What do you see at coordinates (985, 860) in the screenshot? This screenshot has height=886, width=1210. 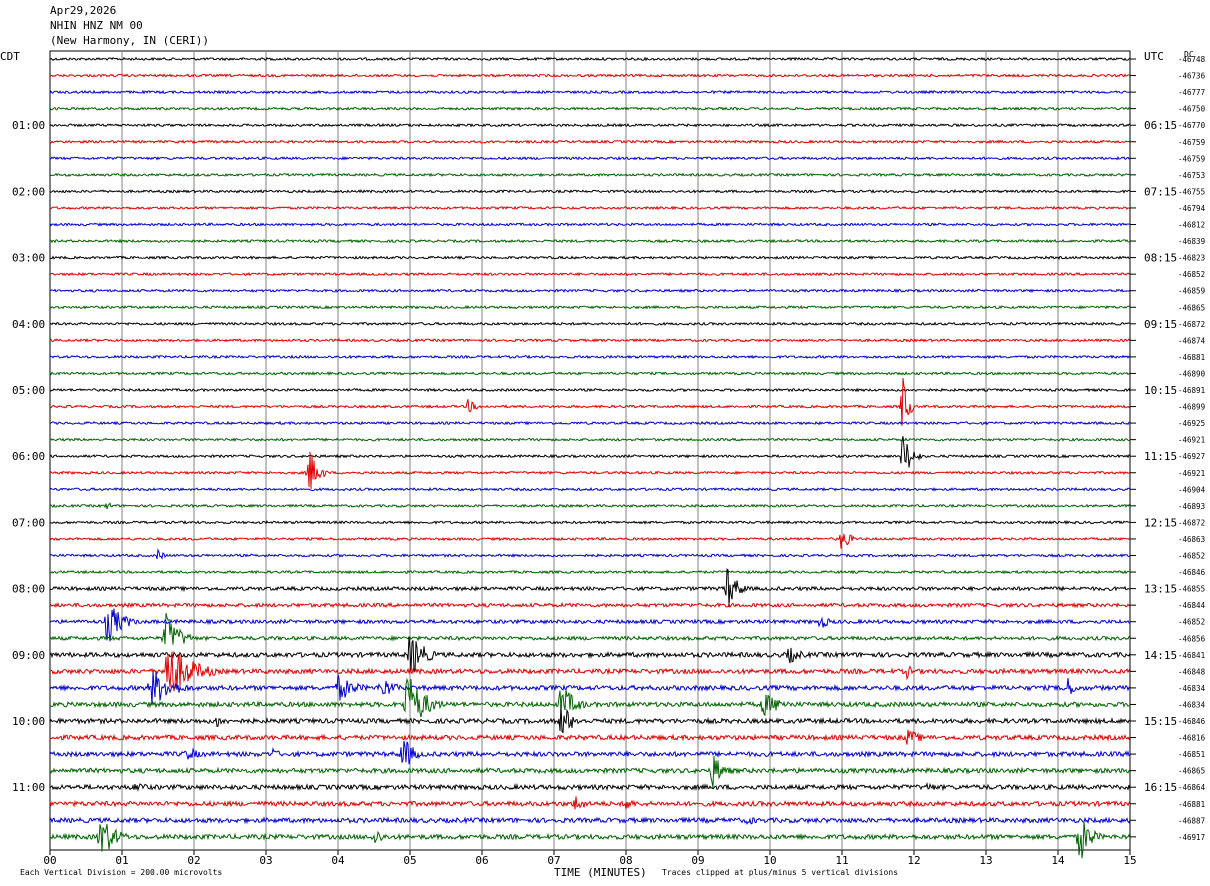 I see `x-tick-label: 13` at bounding box center [985, 860].